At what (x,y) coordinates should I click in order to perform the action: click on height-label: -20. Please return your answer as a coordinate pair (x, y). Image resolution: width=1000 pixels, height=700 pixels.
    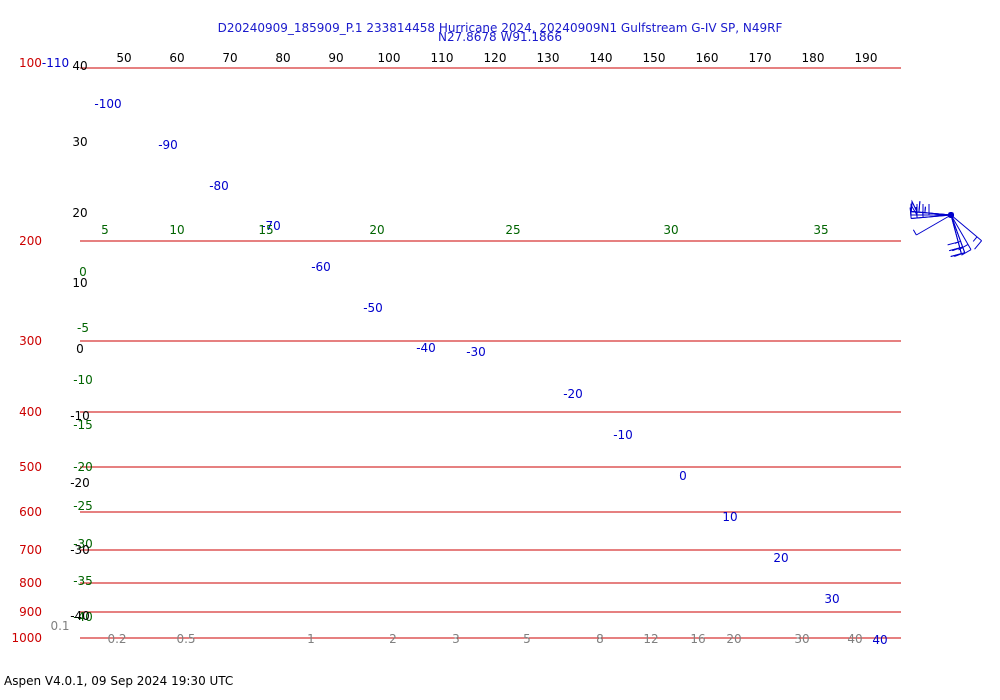
    Looking at the image, I should click on (80, 483).